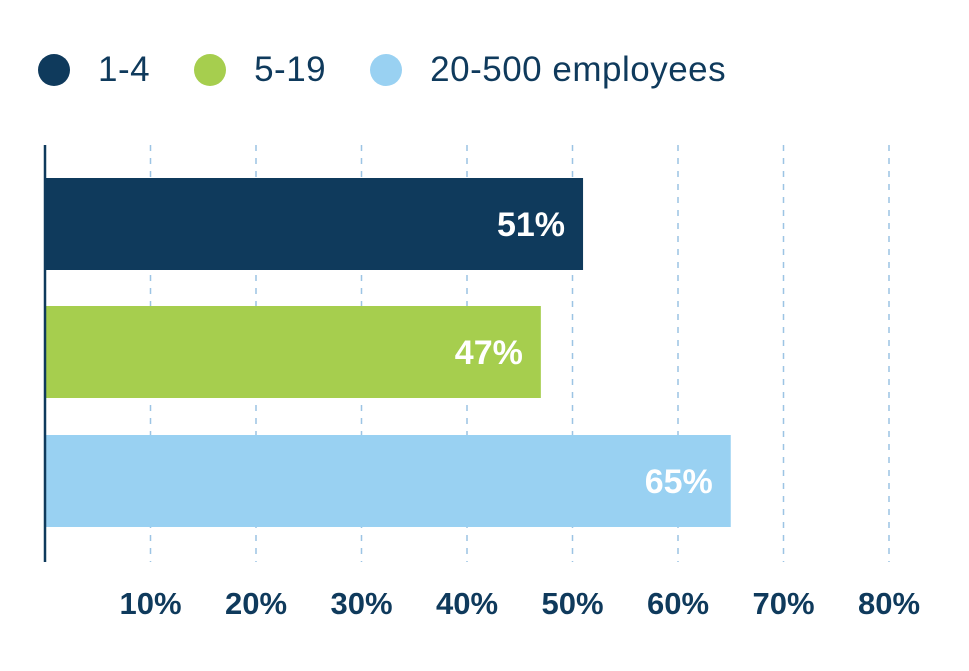 The width and height of the screenshot is (969, 671). I want to click on legend-item-1-4: 1-4, so click(94, 70).